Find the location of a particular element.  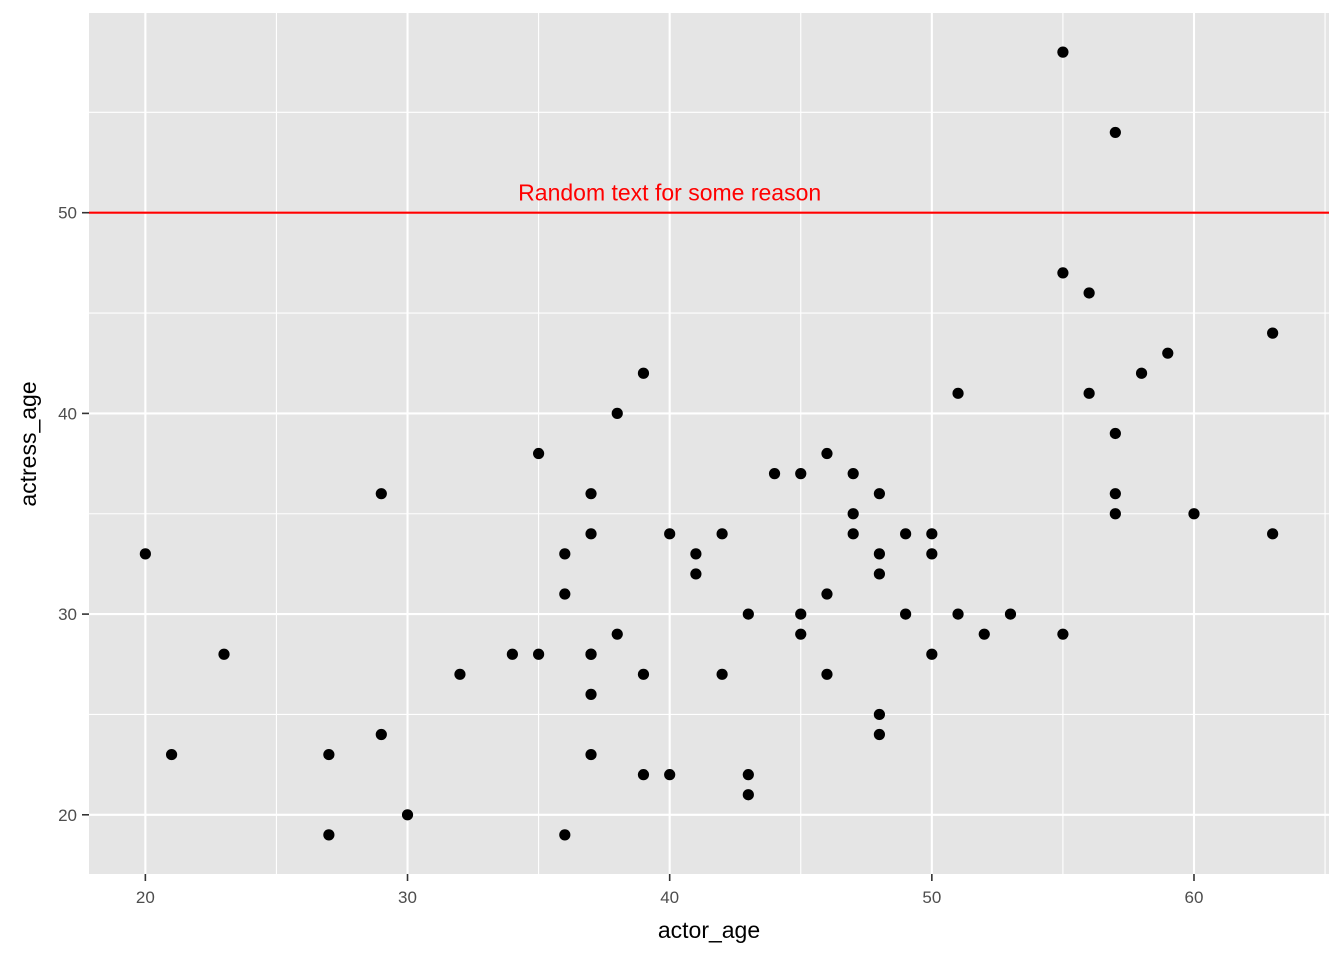

x-tick-label: 40 is located at coordinates (669, 897).